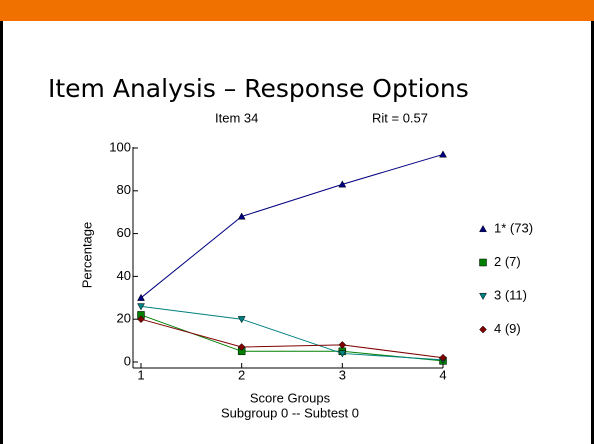 This screenshot has width=594, height=444. Describe the element at coordinates (442, 374) in the screenshot. I see `x-tick-label: 4` at that location.